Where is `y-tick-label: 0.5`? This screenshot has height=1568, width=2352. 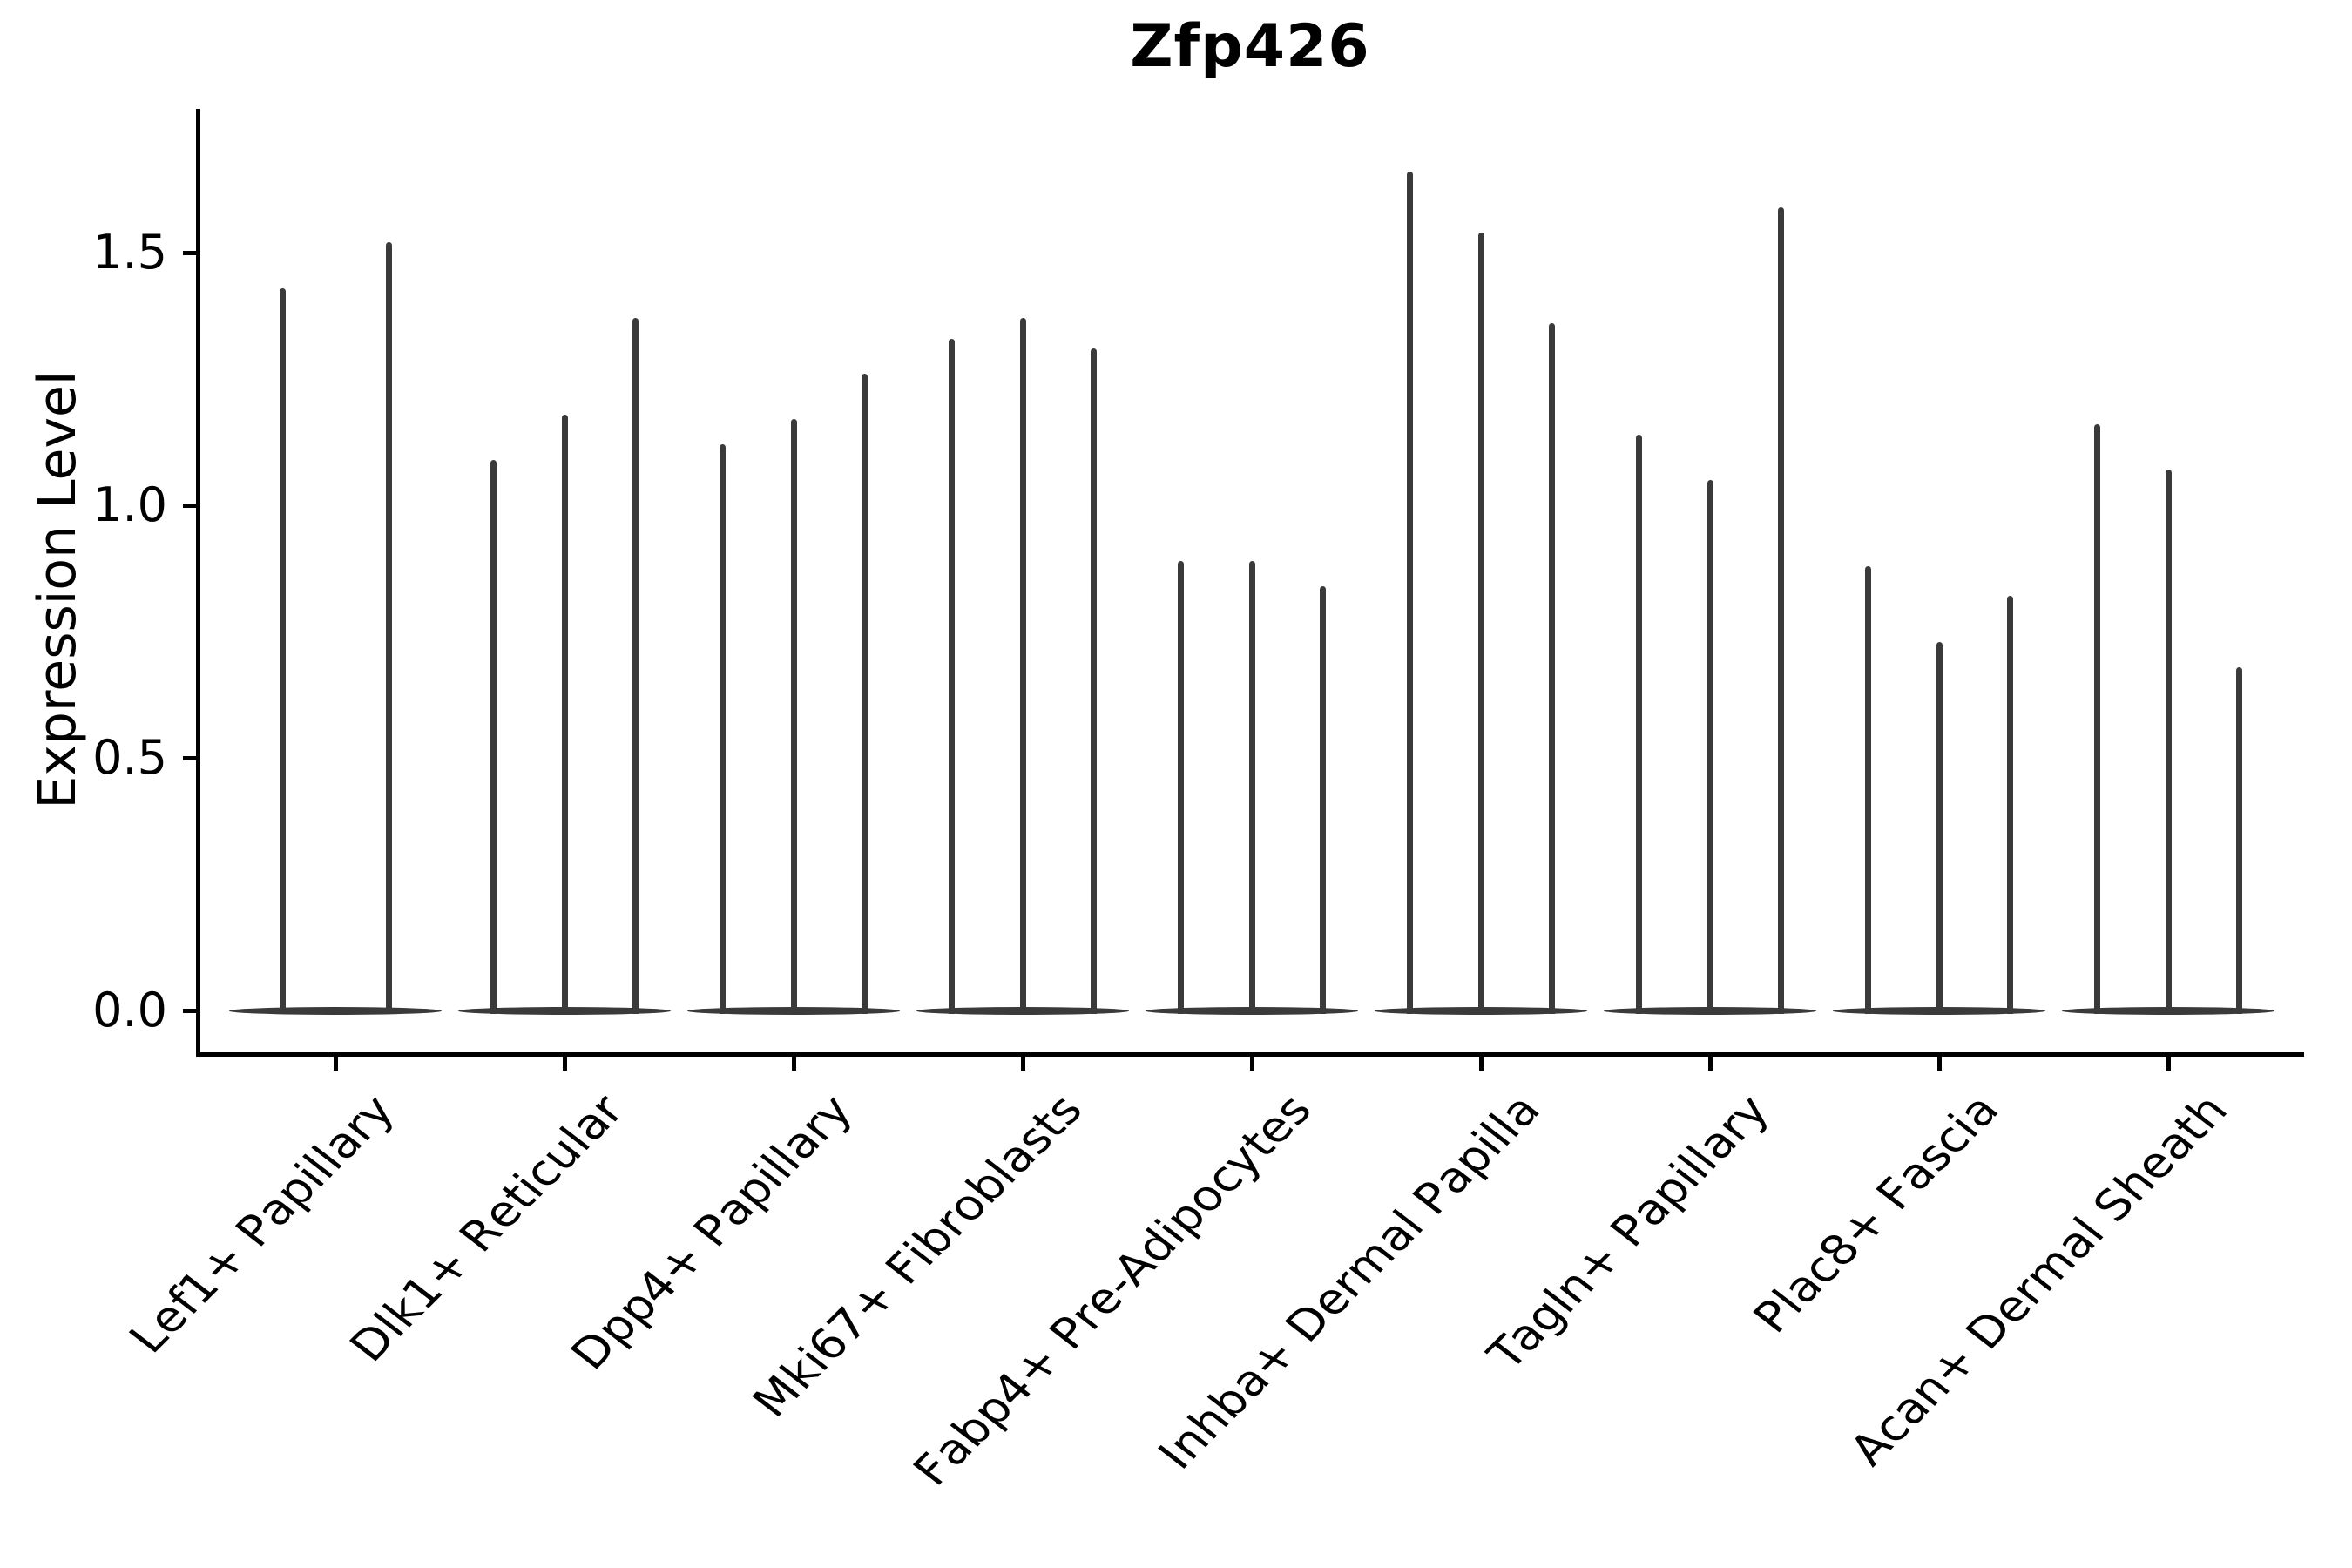
y-tick-label: 0.5 is located at coordinates (129, 757).